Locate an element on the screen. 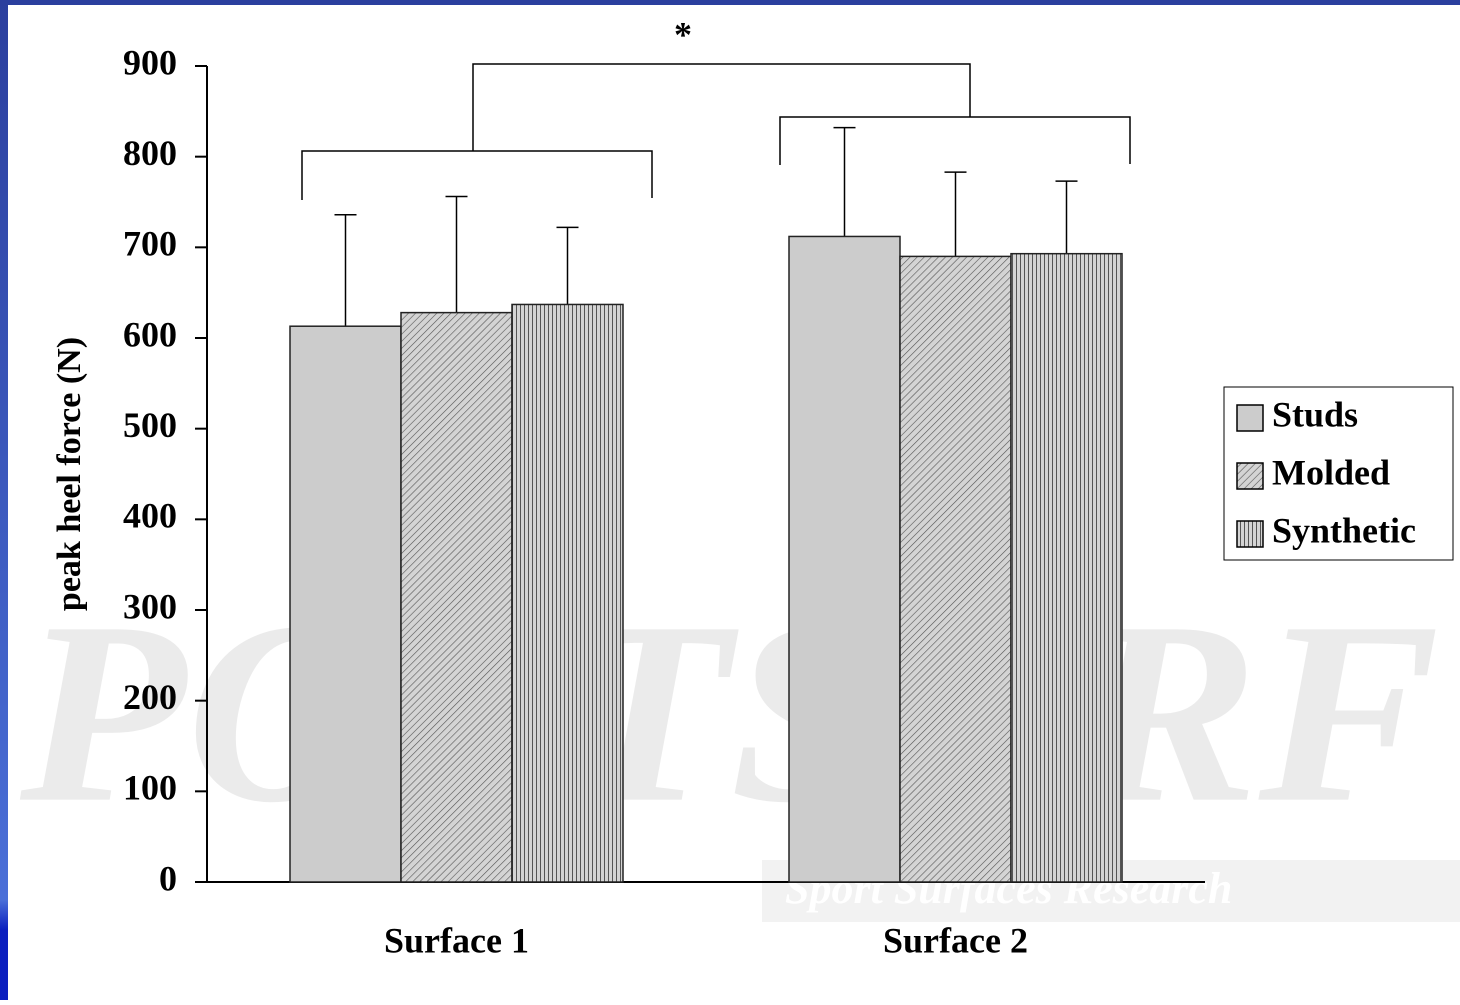  y-tick-label: 100 is located at coordinates (150, 788).